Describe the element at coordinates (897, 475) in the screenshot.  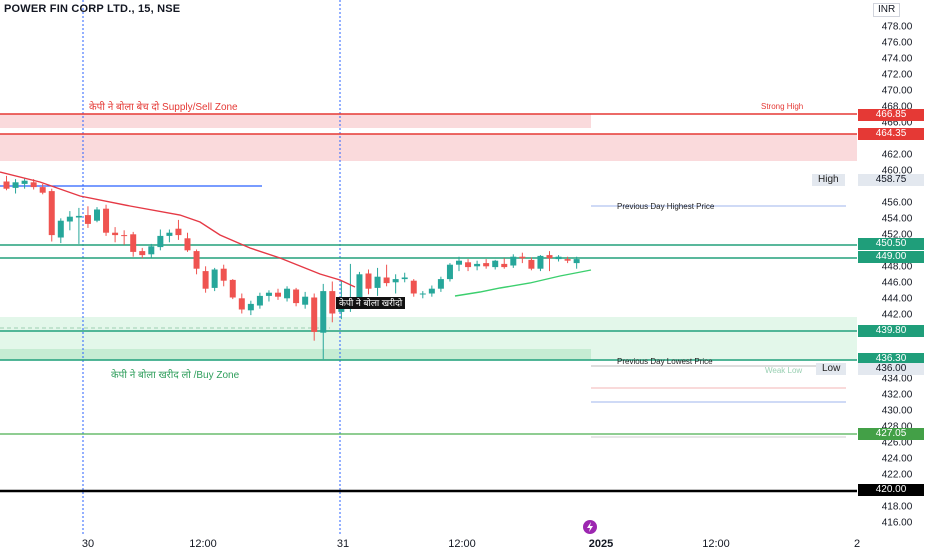
I see `y-tick-label: 422.00` at that location.